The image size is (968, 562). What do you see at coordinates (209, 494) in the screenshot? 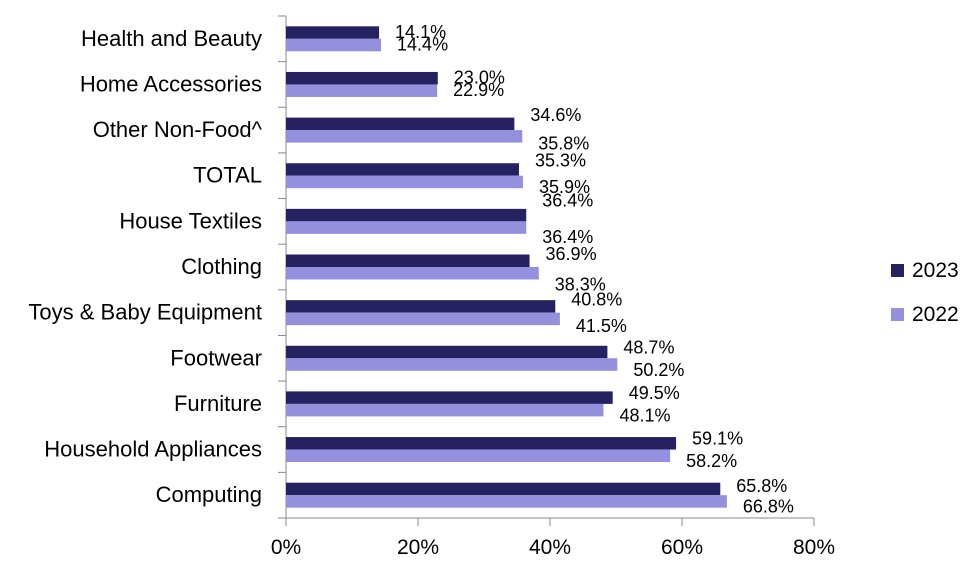
I see `category-label: Computing` at bounding box center [209, 494].